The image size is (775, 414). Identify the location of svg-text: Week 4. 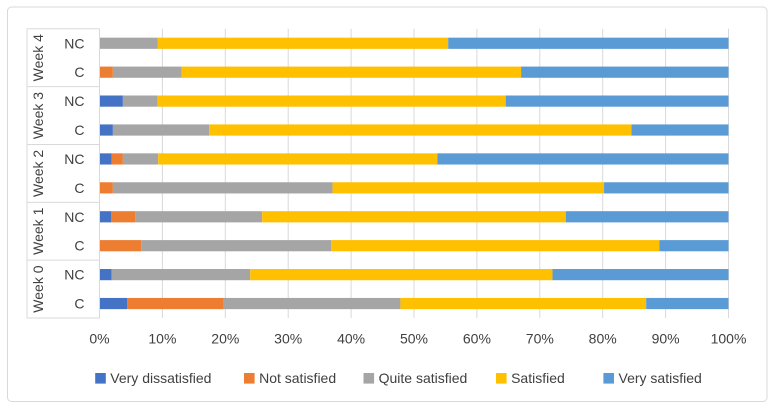
(38, 57).